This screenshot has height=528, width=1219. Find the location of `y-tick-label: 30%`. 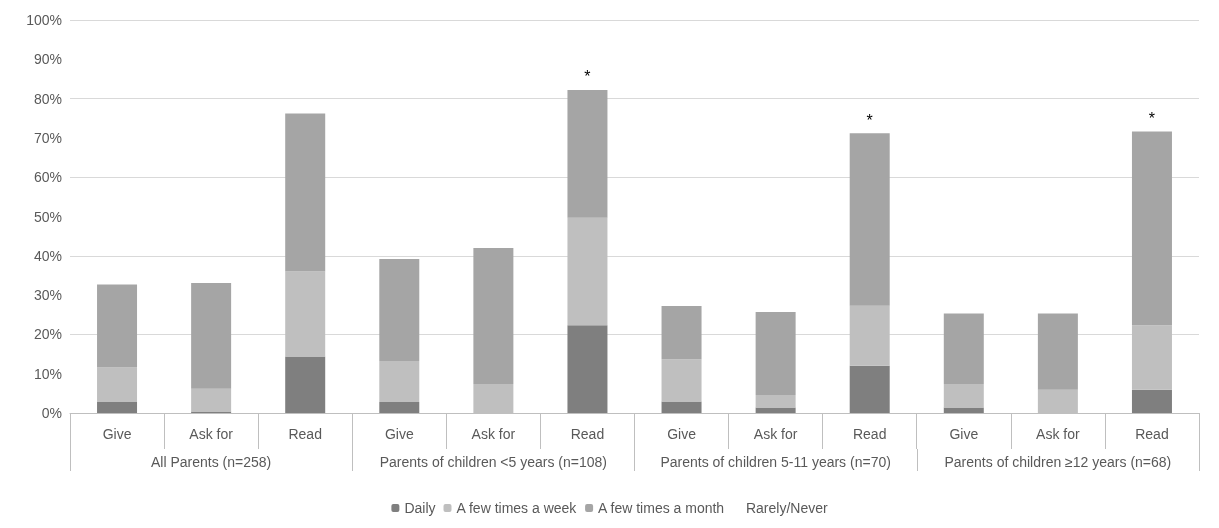

y-tick-label: 30% is located at coordinates (47, 295).